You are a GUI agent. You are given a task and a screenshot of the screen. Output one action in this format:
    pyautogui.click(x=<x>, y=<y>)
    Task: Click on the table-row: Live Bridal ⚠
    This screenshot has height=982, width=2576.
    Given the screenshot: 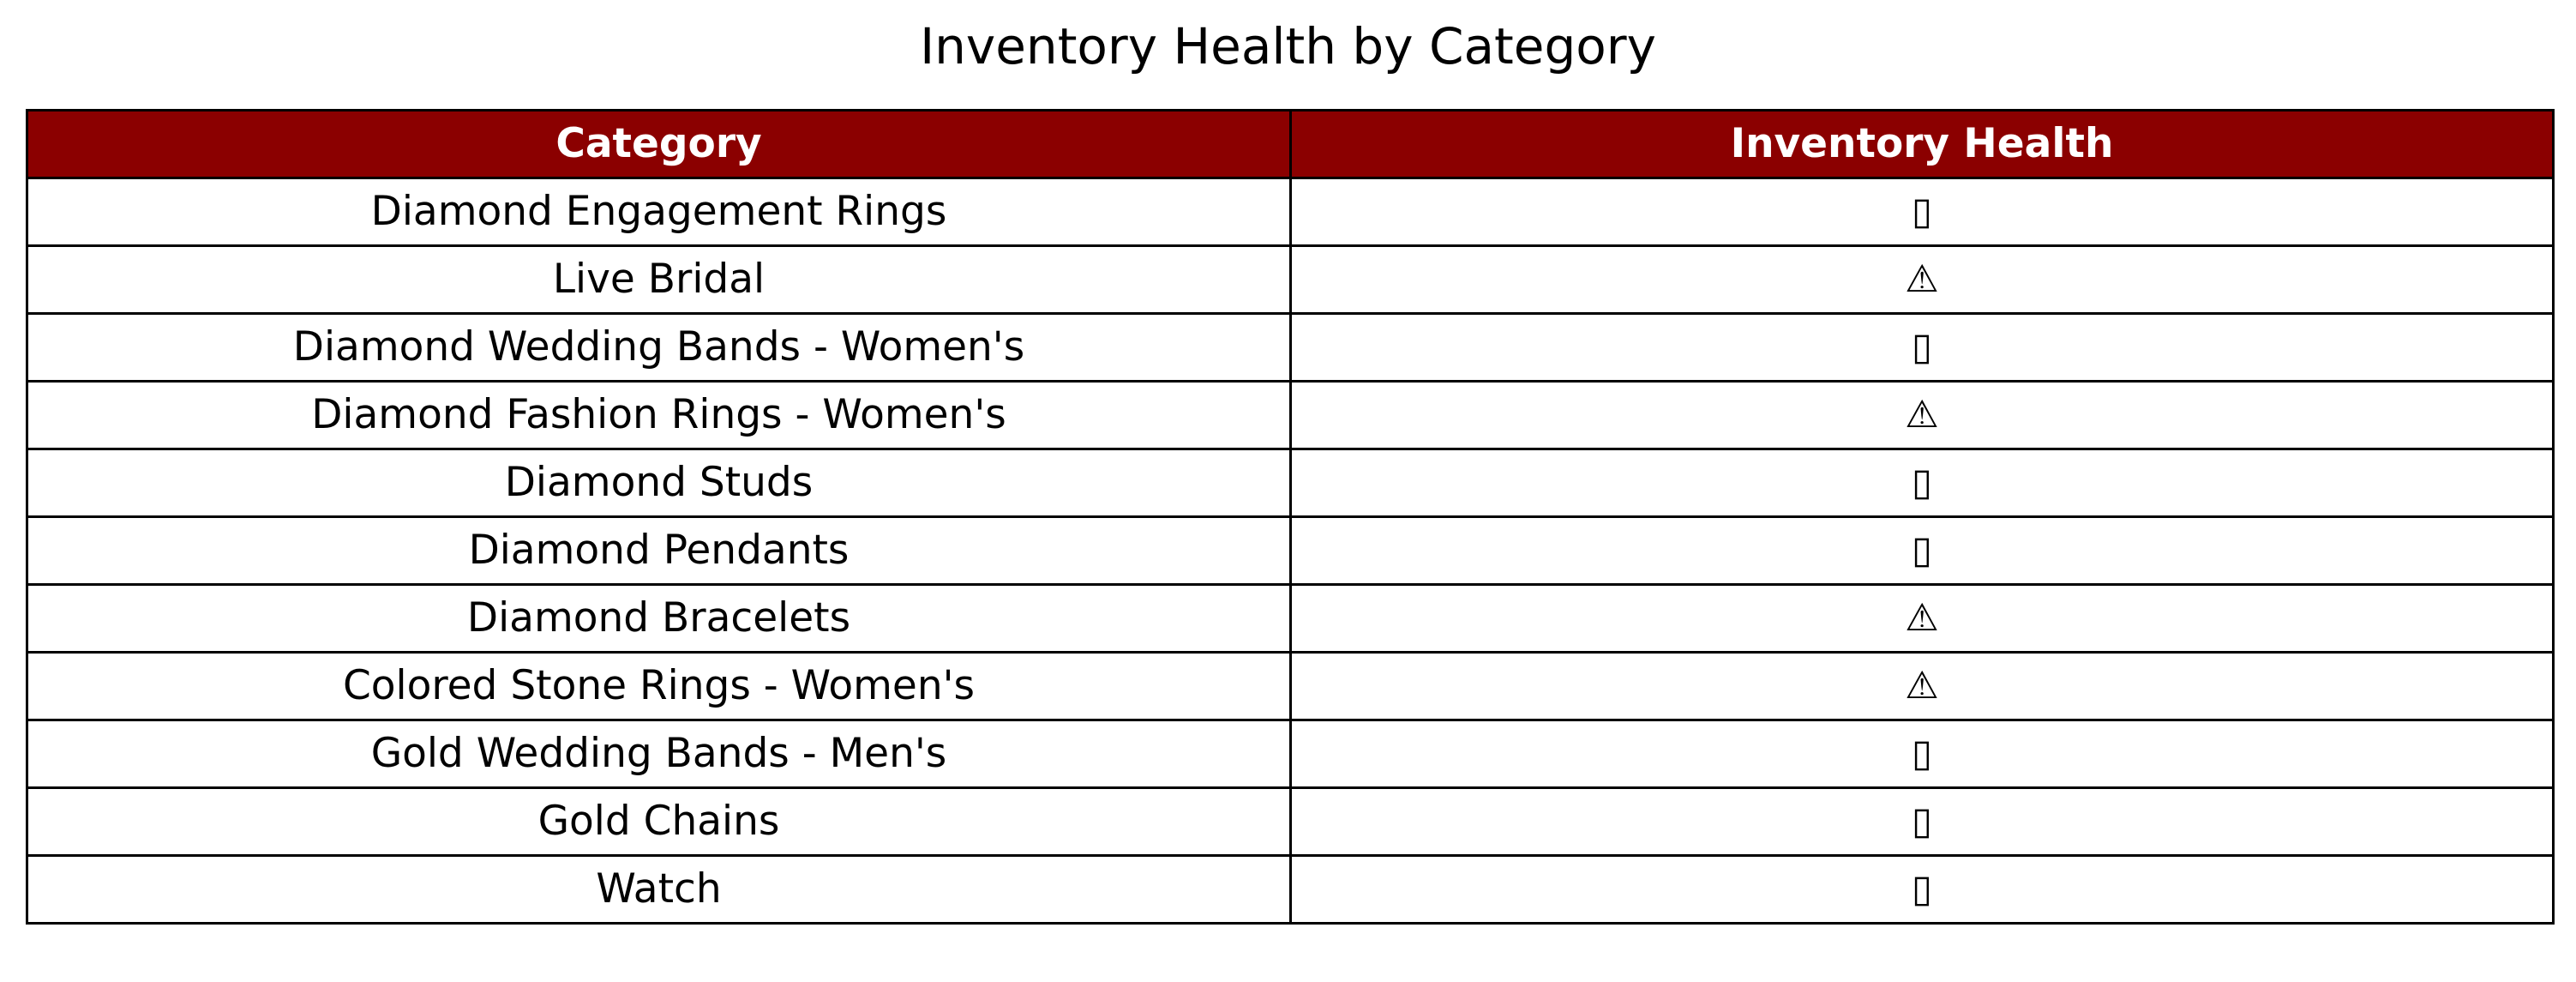 What is the action you would take?
    pyautogui.click(x=1290, y=279)
    